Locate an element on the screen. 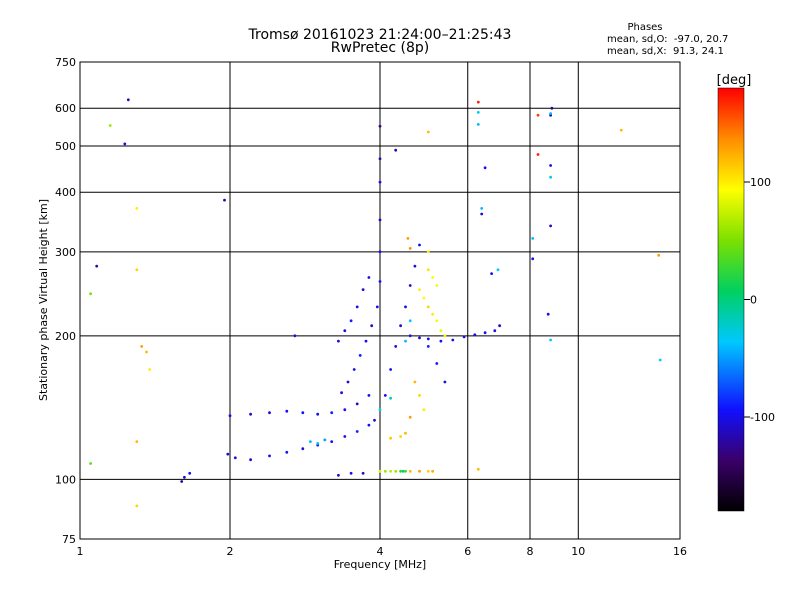 This screenshot has height=600, width=800. x-tick-label: 6 is located at coordinates (467, 551).